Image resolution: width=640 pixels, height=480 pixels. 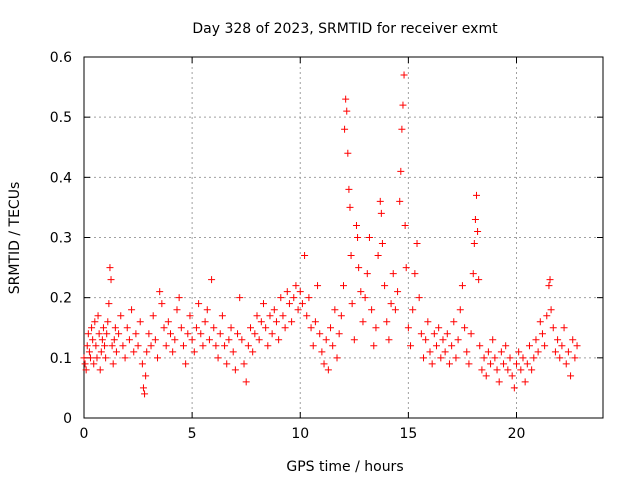 I want to click on y-tick-label: 0.4, so click(x=61, y=178).